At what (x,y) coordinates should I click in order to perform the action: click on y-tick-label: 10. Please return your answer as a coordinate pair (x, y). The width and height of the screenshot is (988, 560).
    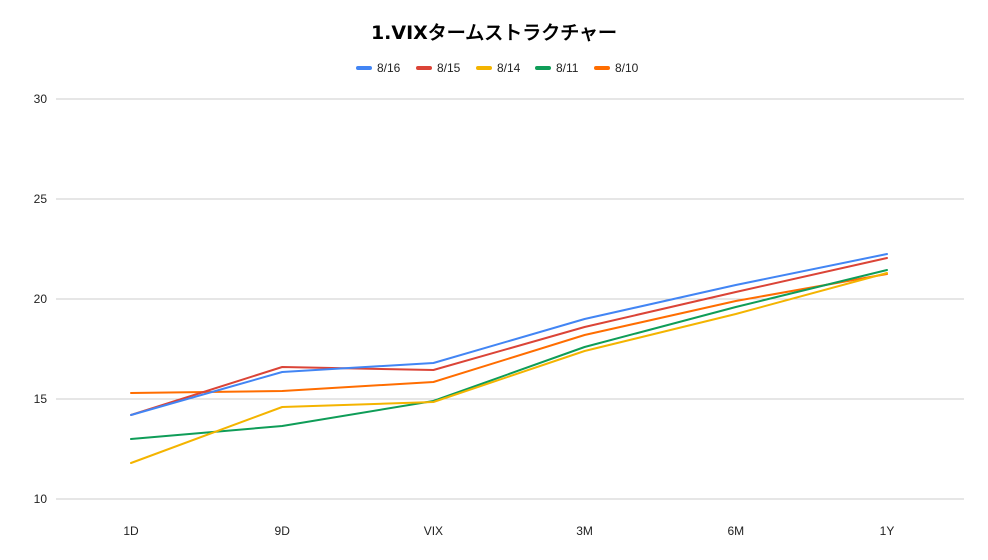
    Looking at the image, I should click on (41, 499).